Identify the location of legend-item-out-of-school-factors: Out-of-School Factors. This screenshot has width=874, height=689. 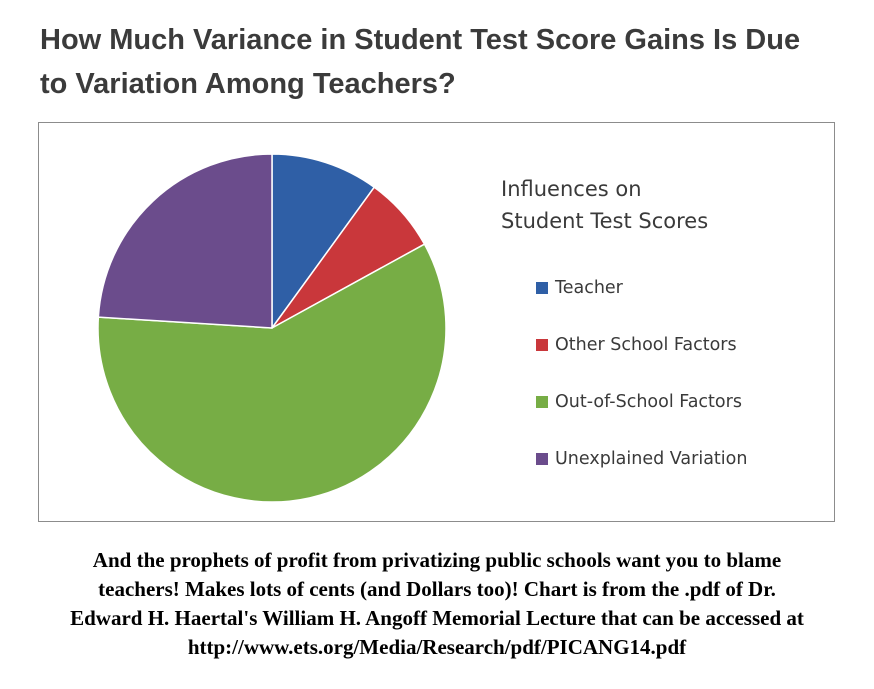
(661, 401).